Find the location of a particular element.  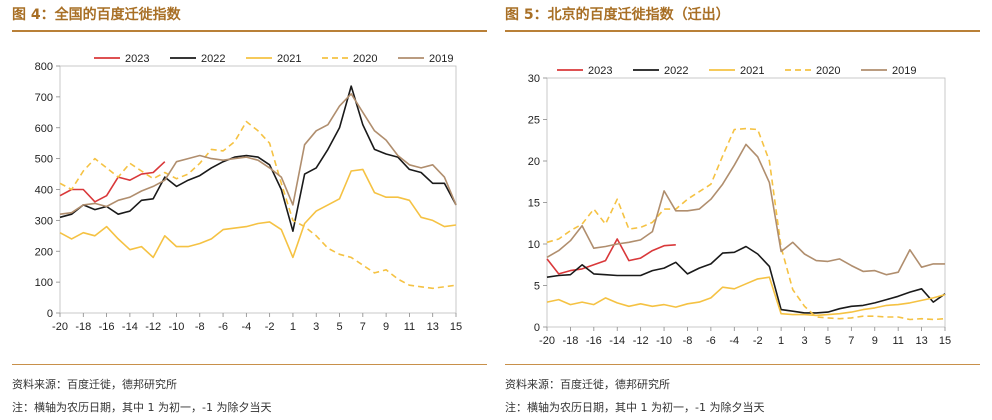

y-tick-label: 15 is located at coordinates (534, 204).